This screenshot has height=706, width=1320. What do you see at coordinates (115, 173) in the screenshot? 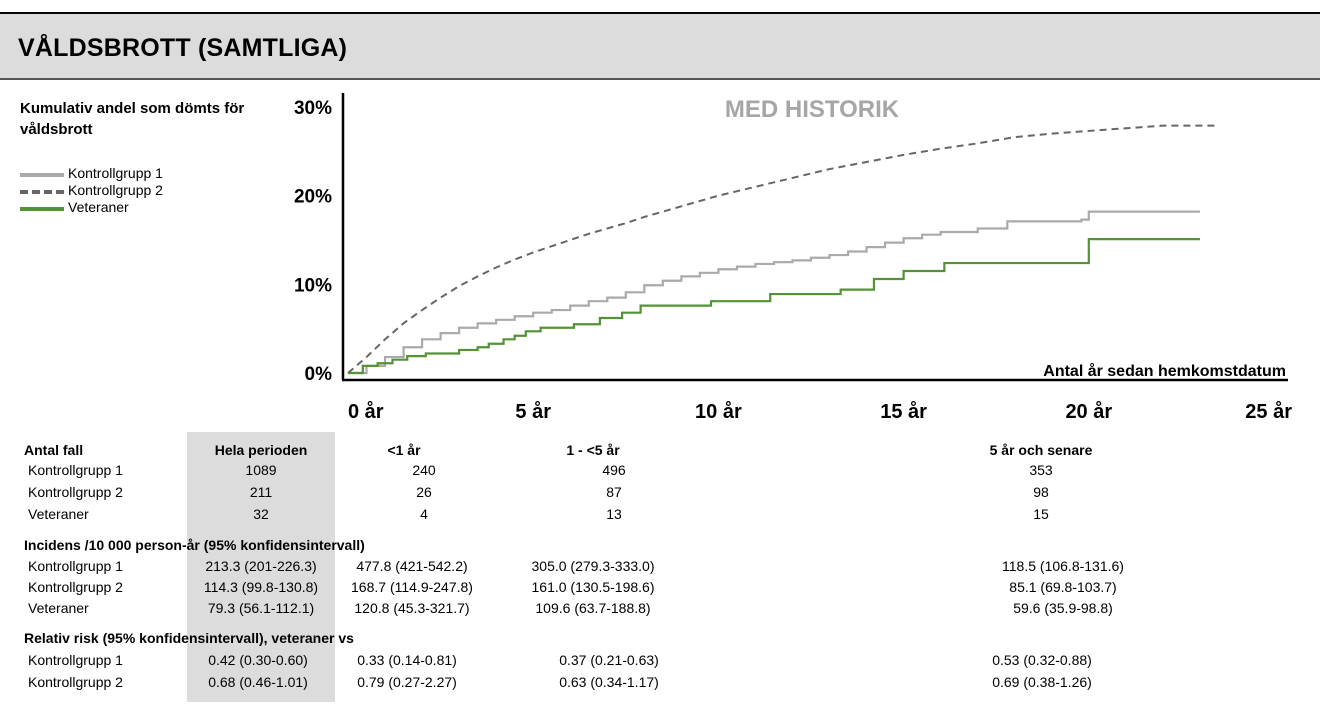
I see `legend-label-kontrollgrupp-1: Kontrollgrupp 1` at bounding box center [115, 173].